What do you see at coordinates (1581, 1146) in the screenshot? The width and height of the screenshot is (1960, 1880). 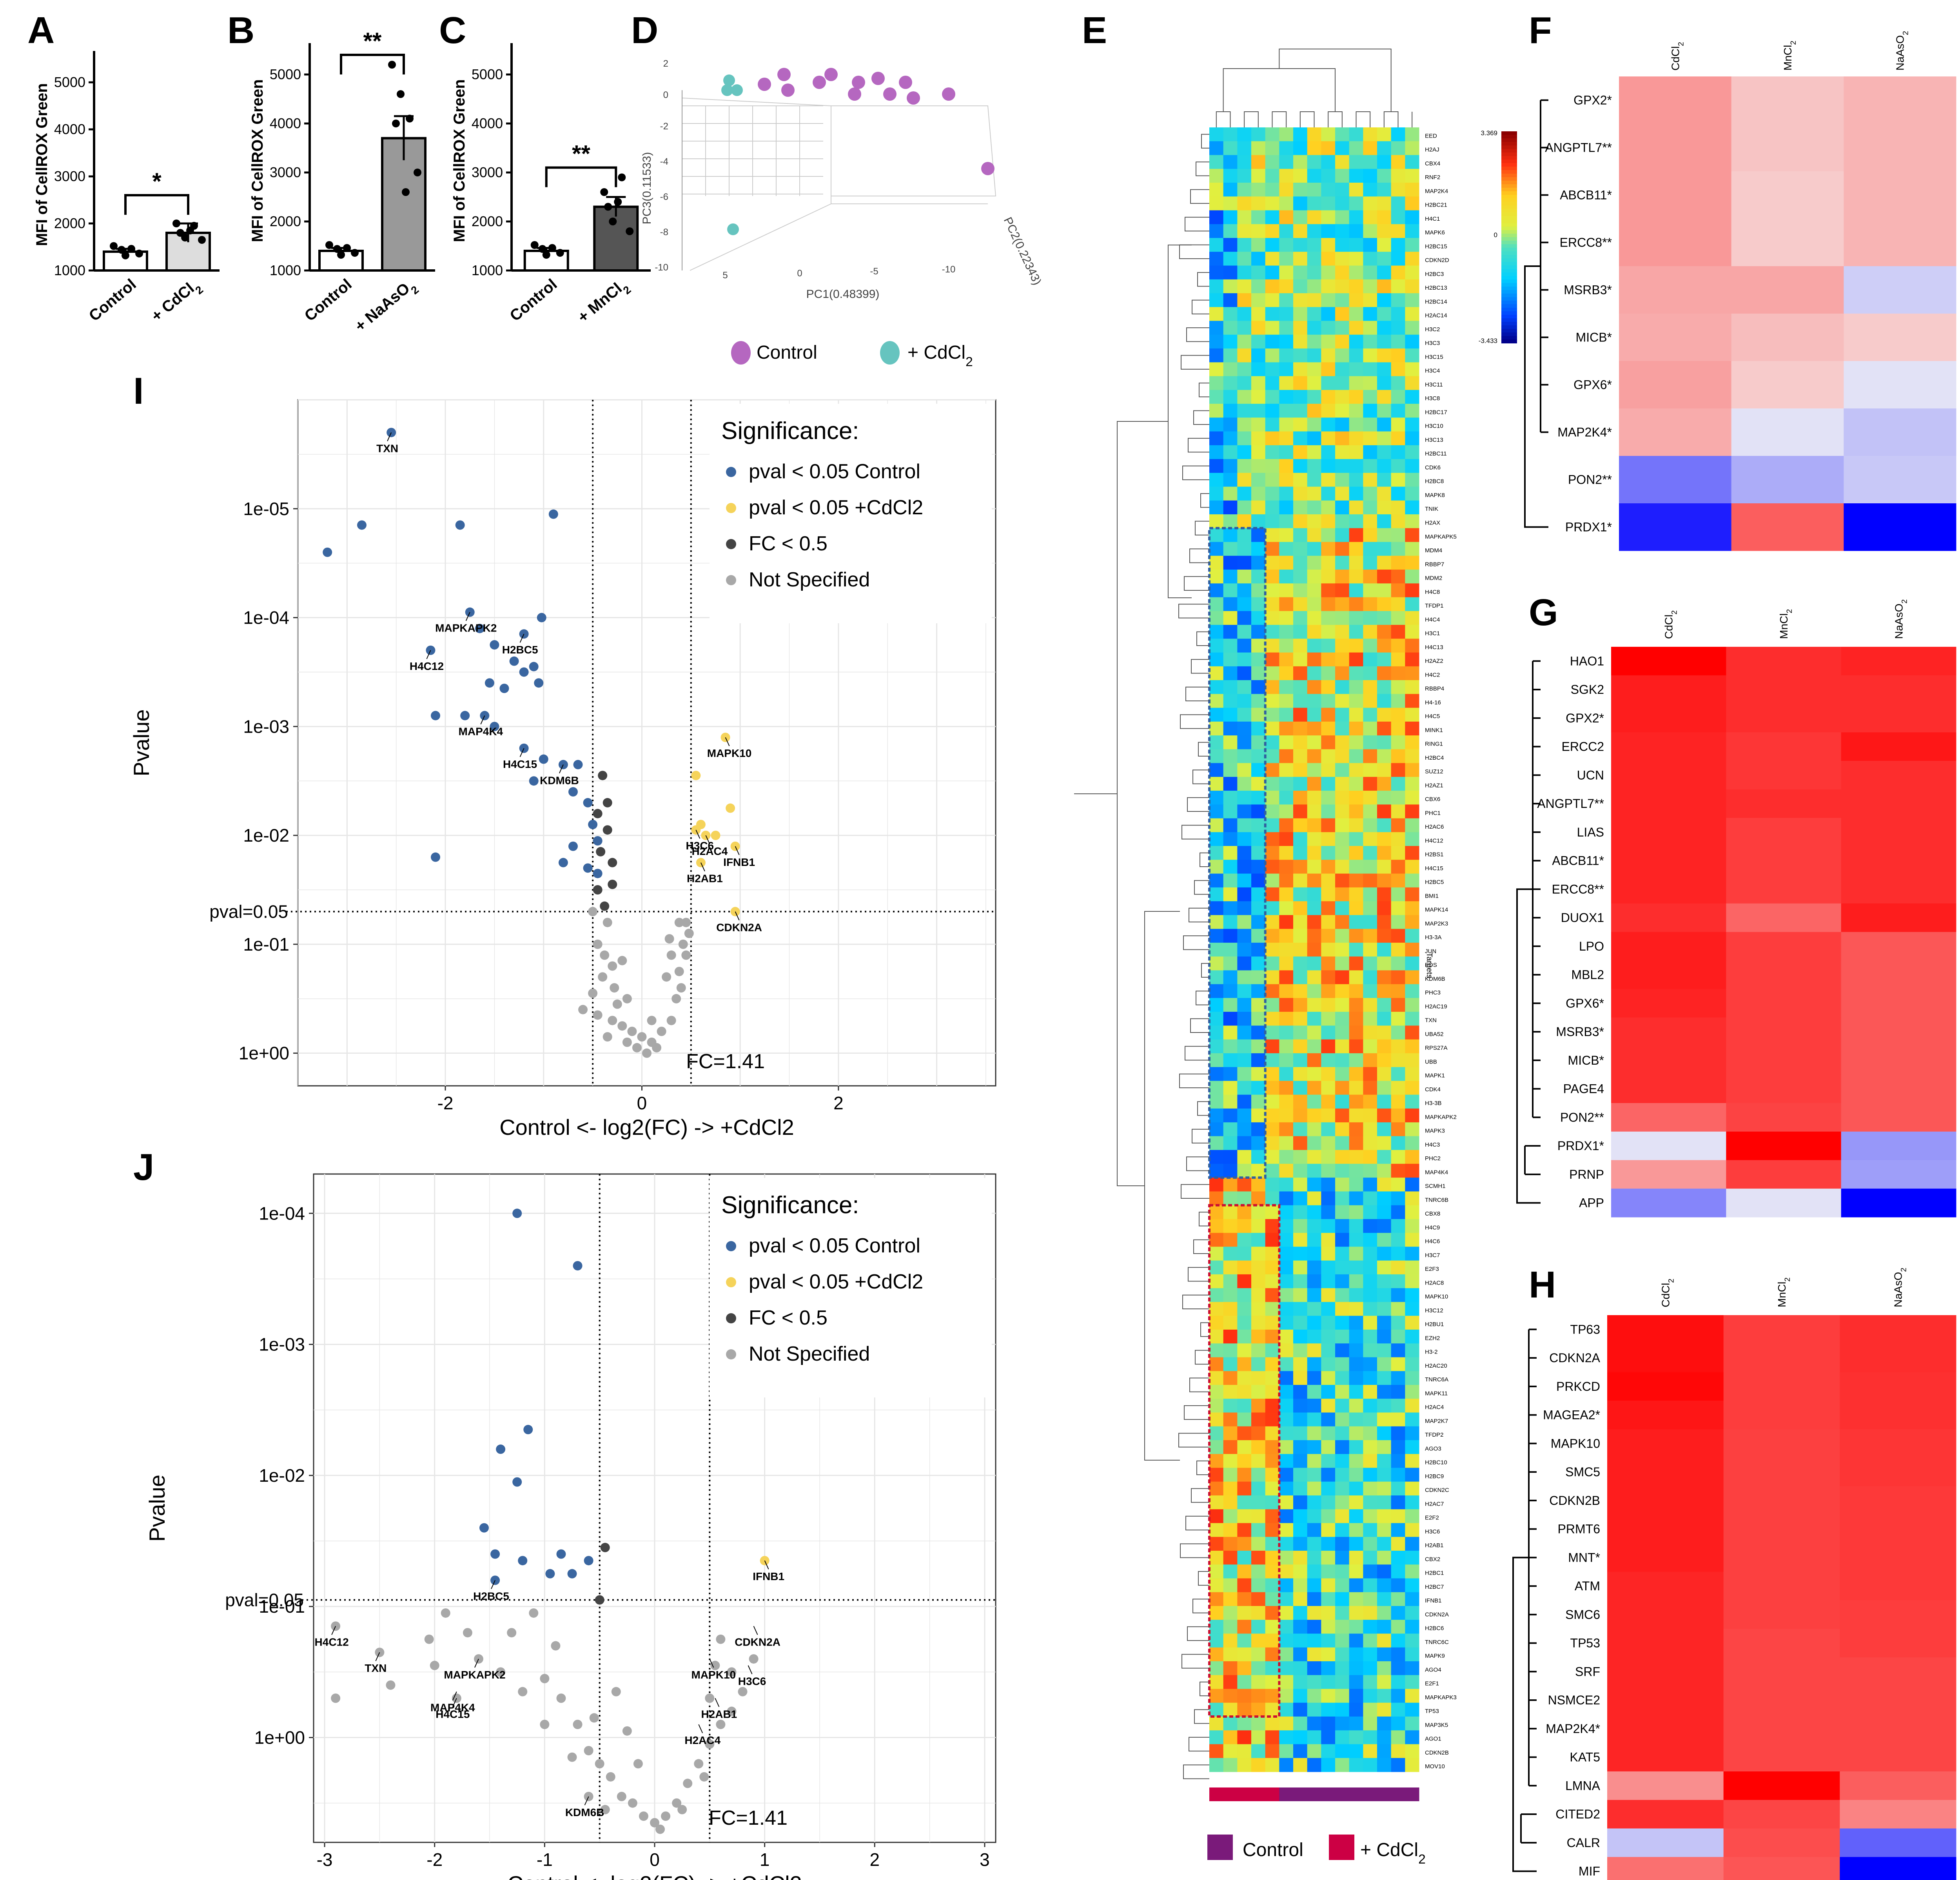 I see `row-label: PRDX1*` at bounding box center [1581, 1146].